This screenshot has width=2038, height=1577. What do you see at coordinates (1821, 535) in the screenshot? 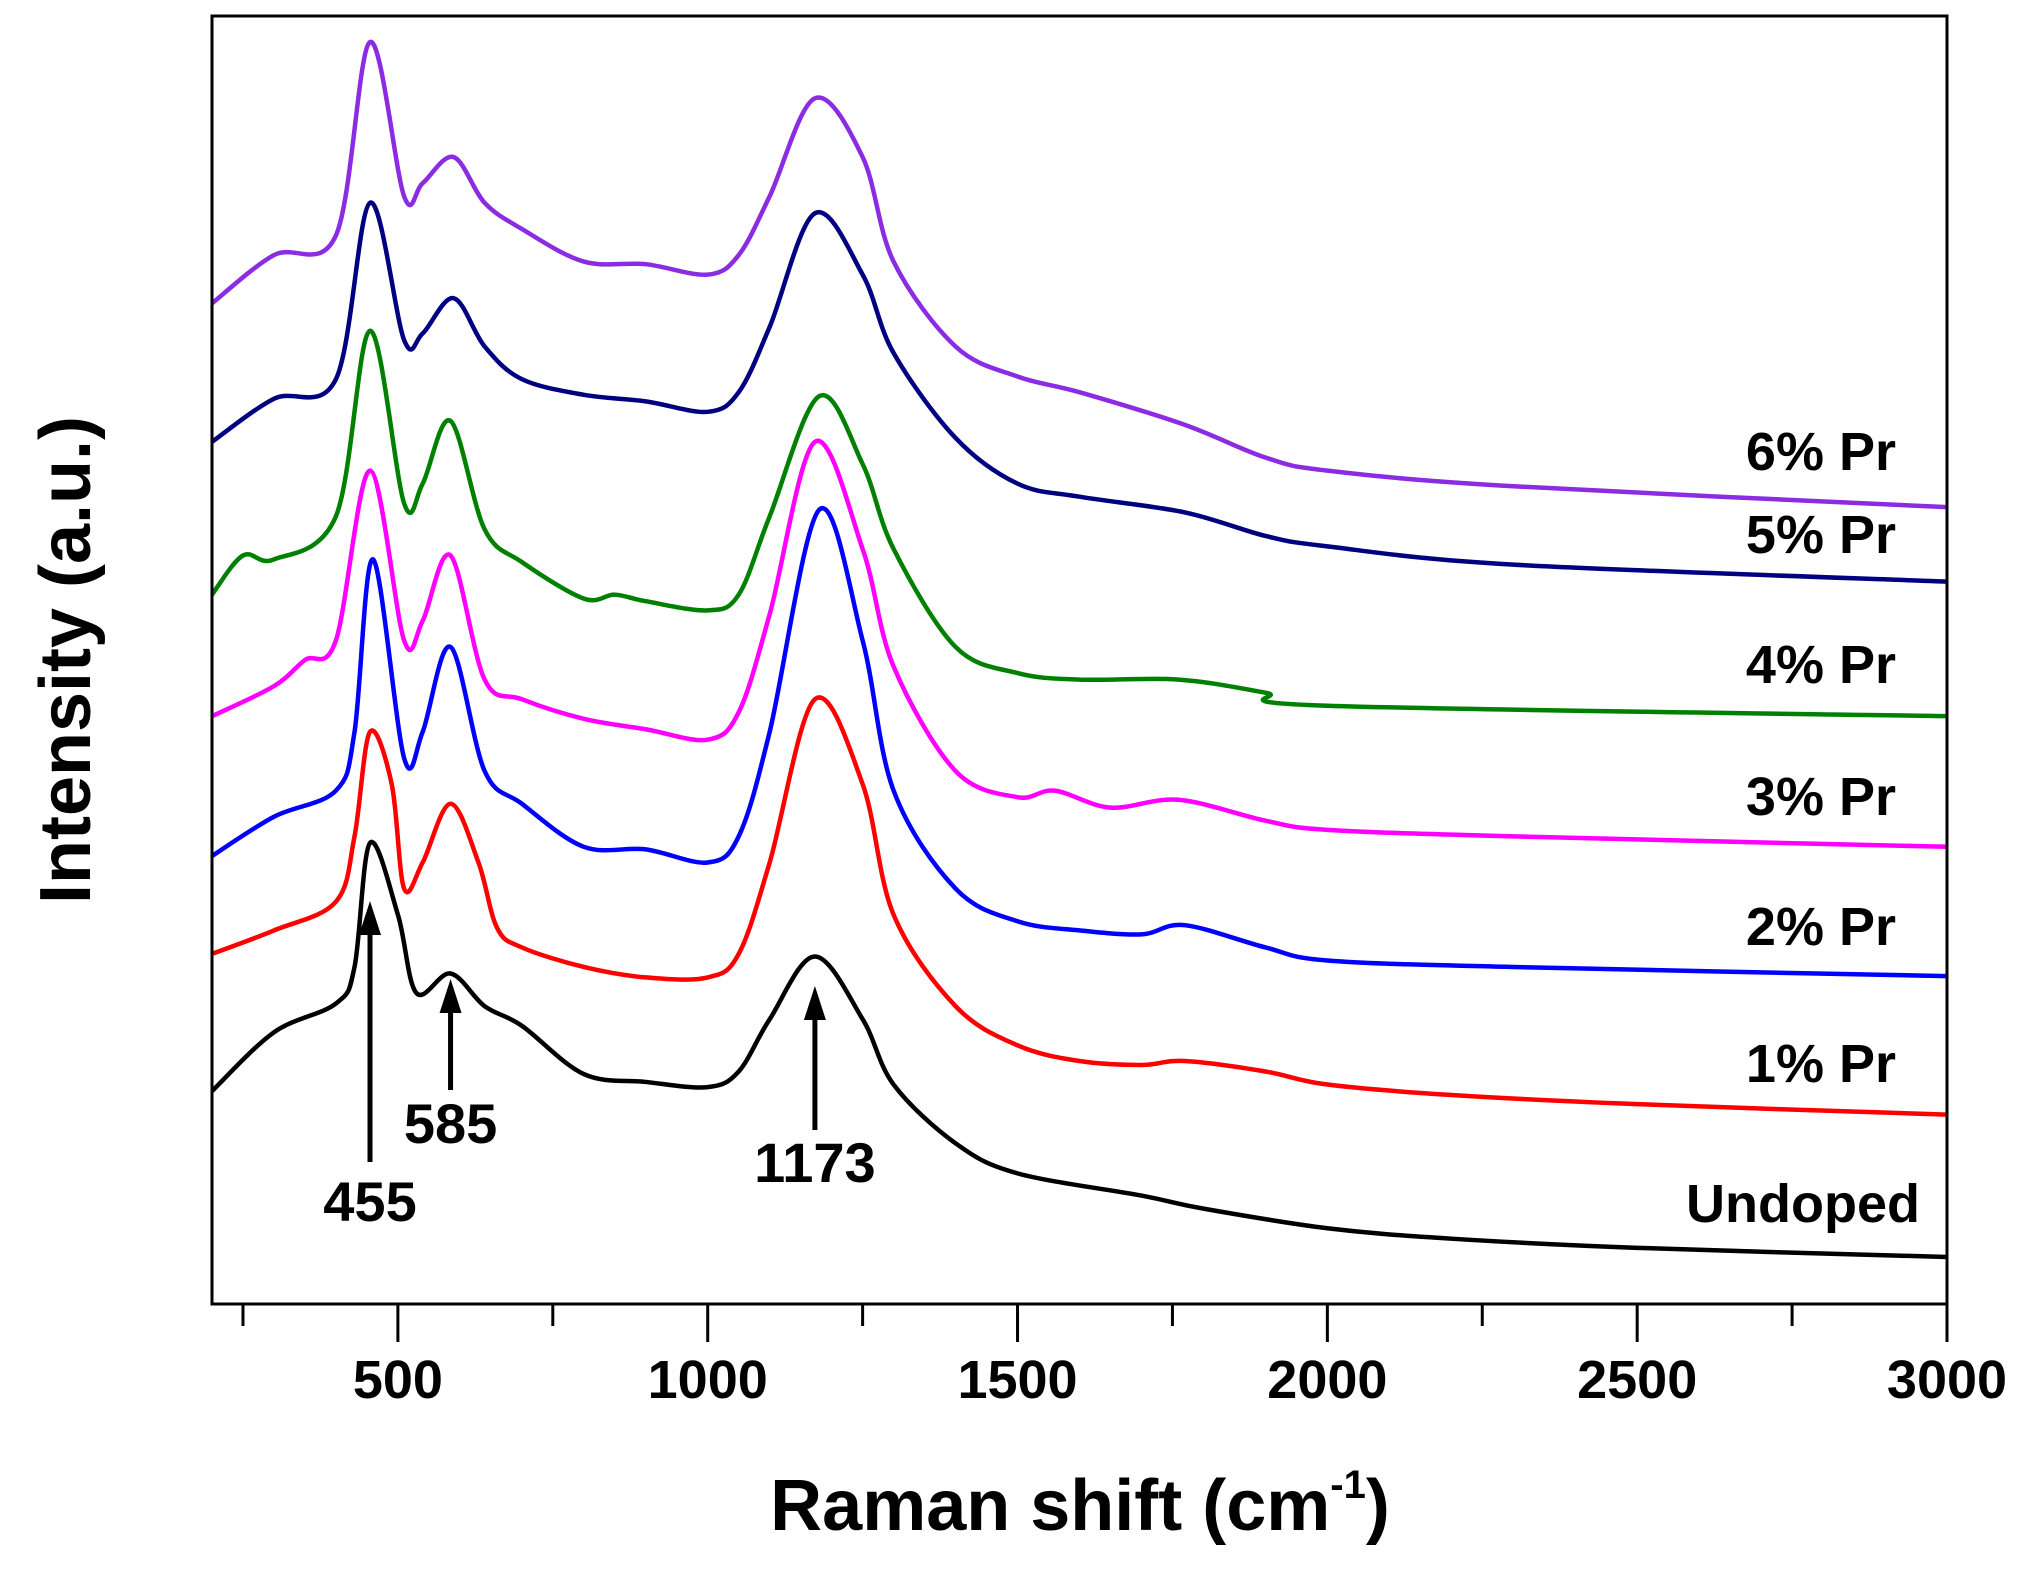
I see `series-label-5-pr: 5% Pr` at bounding box center [1821, 535].